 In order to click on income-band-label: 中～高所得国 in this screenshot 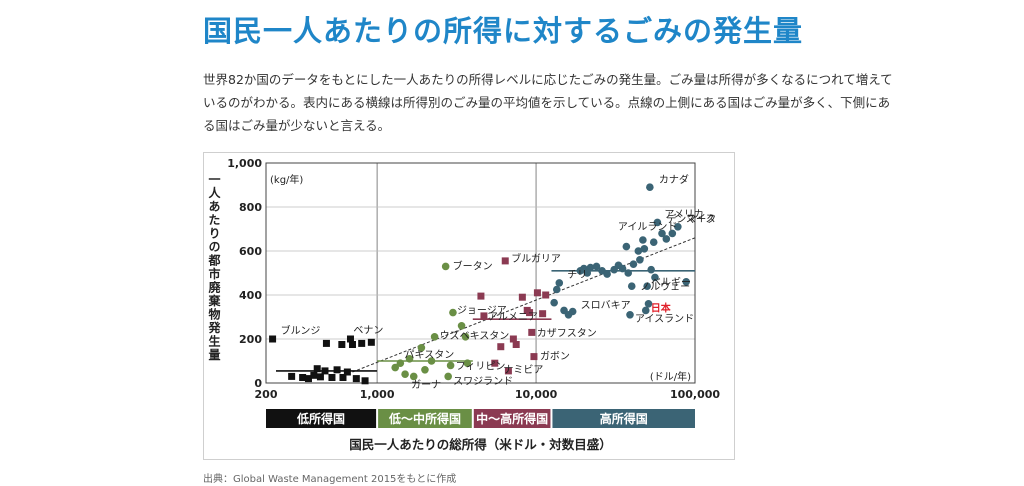, I will do `click(512, 418)`.